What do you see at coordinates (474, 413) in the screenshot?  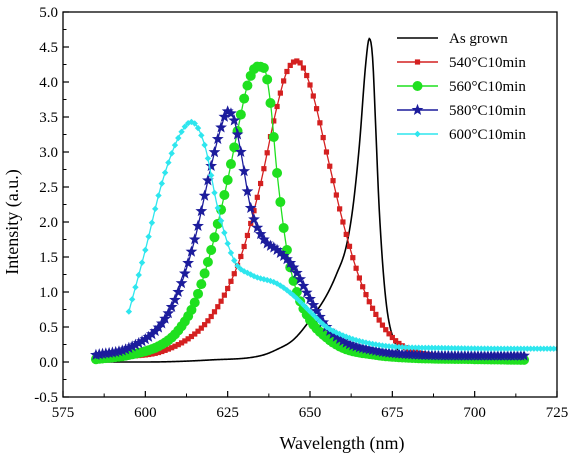 I see `x-tick-label: 700` at bounding box center [474, 413].